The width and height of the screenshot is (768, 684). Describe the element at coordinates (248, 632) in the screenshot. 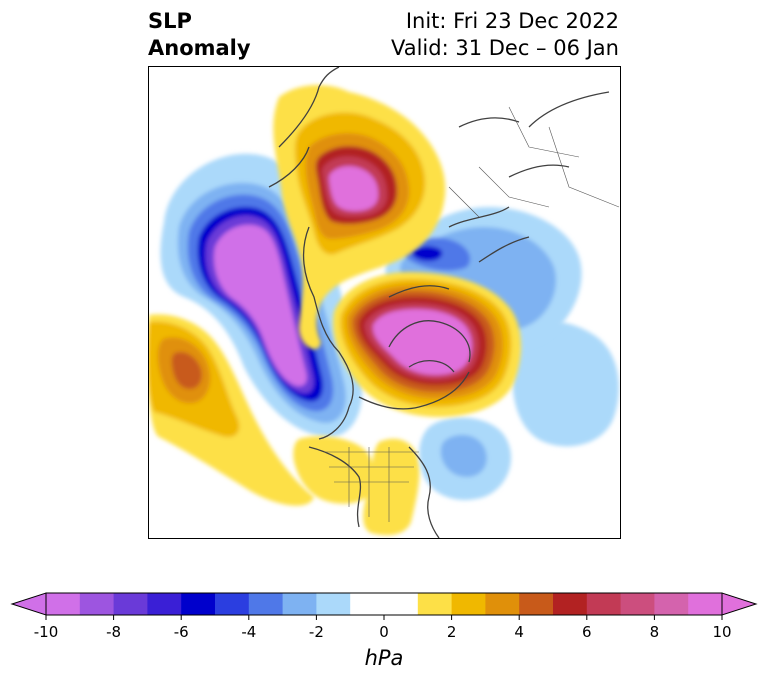

I see `colorbar-tick-label: -4` at that location.